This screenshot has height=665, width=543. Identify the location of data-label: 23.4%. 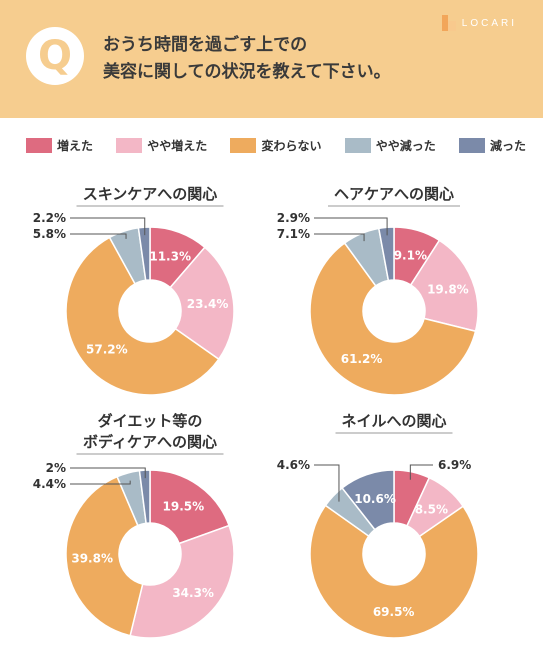
(208, 304).